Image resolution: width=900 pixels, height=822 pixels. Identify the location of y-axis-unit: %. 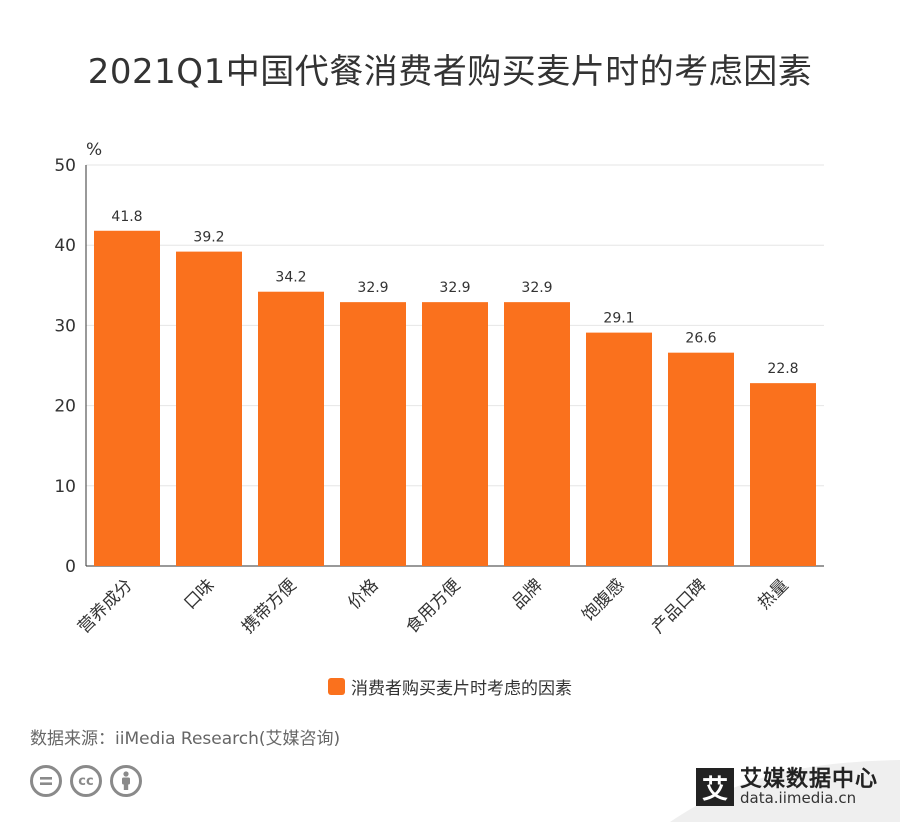
(94, 150).